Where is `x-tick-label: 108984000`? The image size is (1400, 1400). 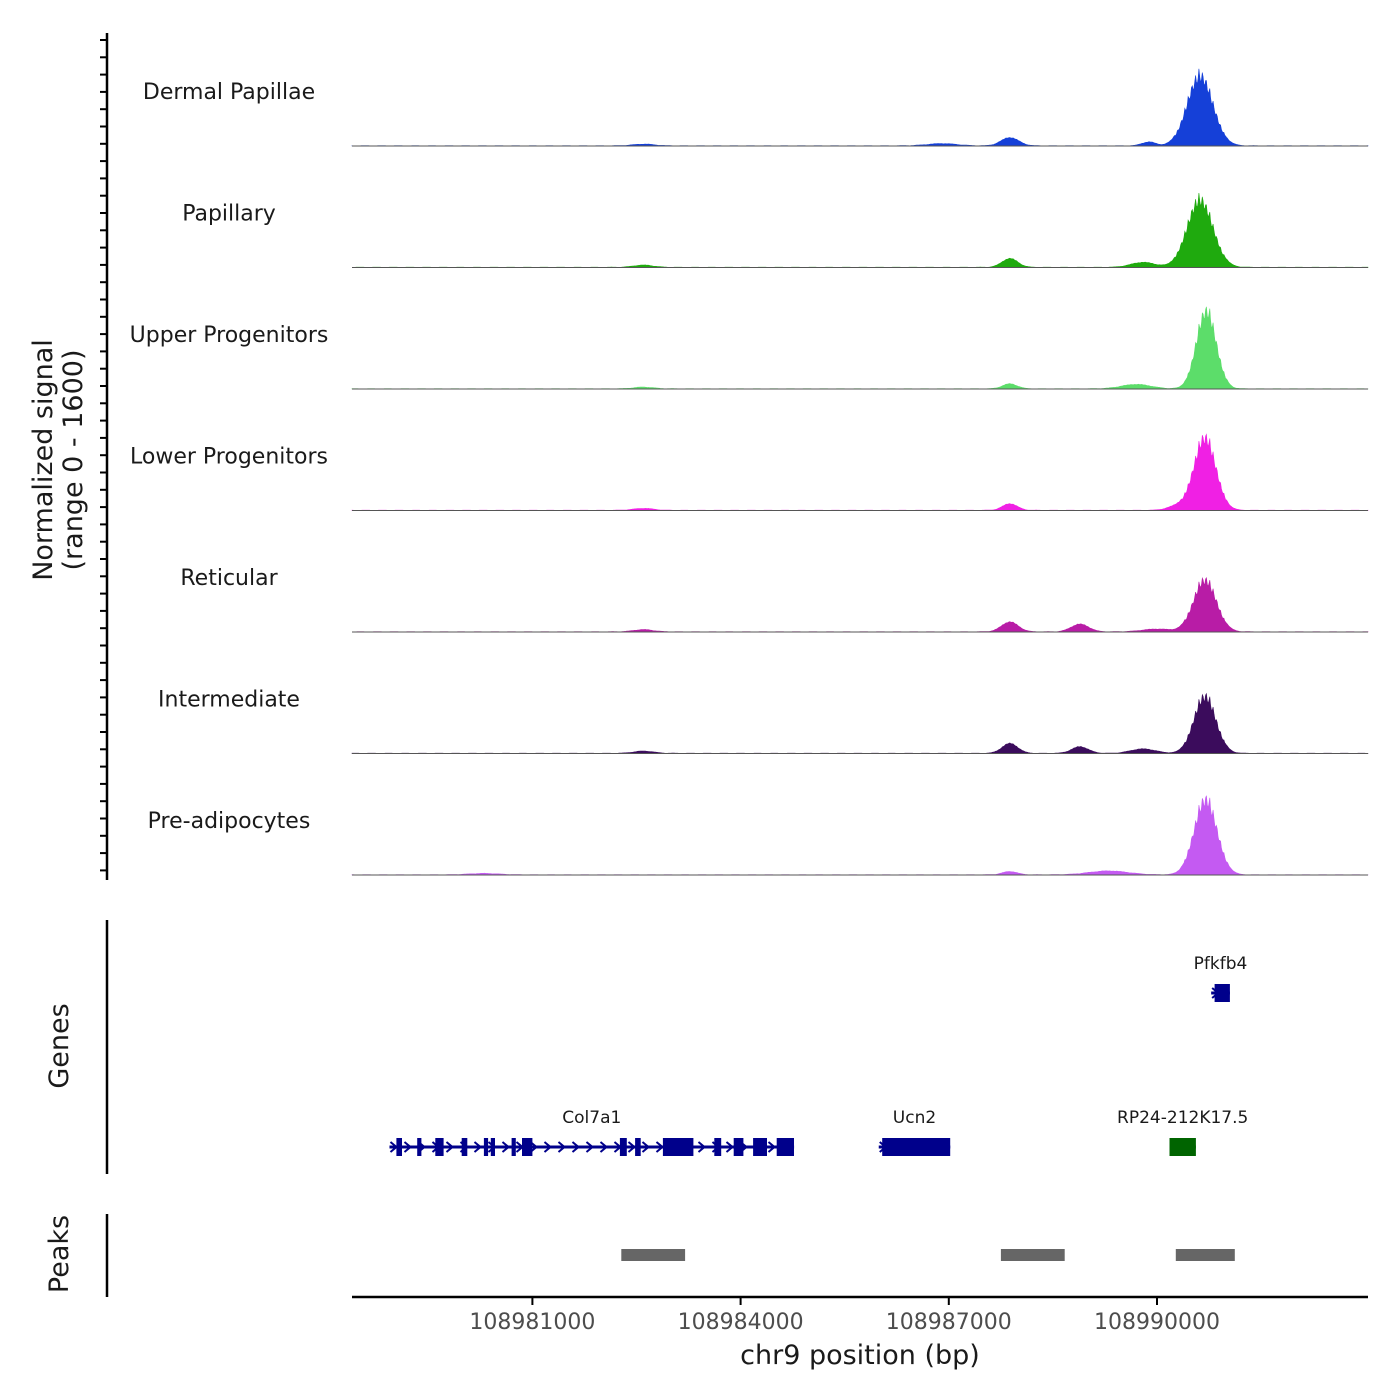
x-tick-label: 108984000 is located at coordinates (741, 1322).